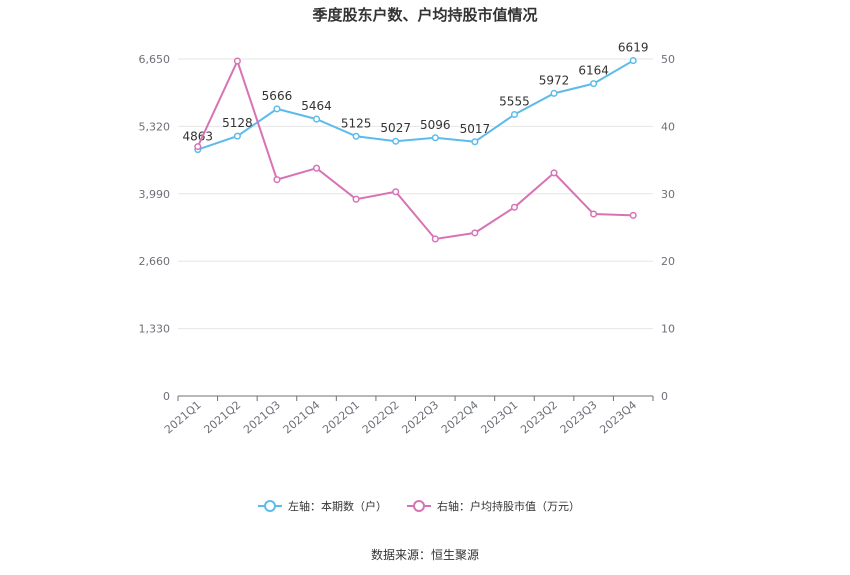 Image resolution: width=850 pixels, height=575 pixels. What do you see at coordinates (475, 129) in the screenshot?
I see `data-label: 5017` at bounding box center [475, 129].